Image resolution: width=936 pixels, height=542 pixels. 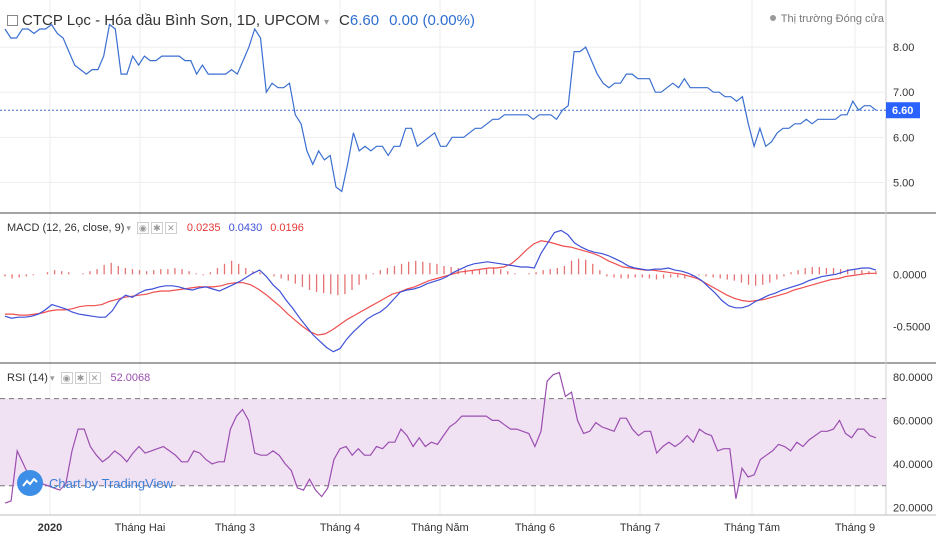 I want to click on price-tick-label: 8.00, so click(x=903, y=48).